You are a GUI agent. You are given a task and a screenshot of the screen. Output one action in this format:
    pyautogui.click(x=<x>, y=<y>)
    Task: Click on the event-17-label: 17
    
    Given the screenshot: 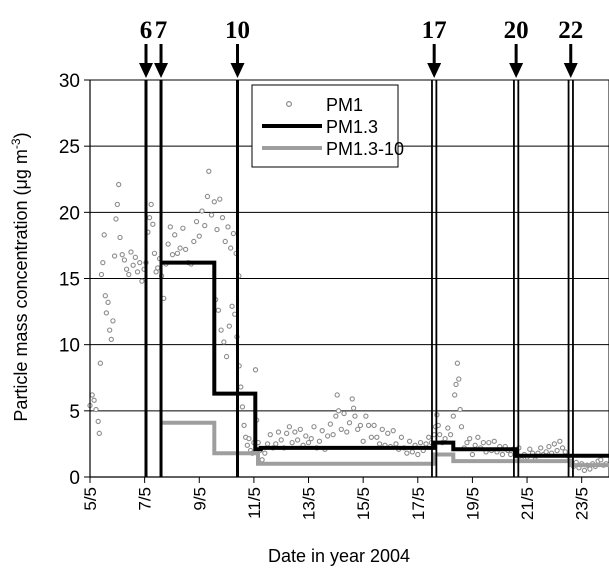 What is the action you would take?
    pyautogui.click(x=434, y=30)
    